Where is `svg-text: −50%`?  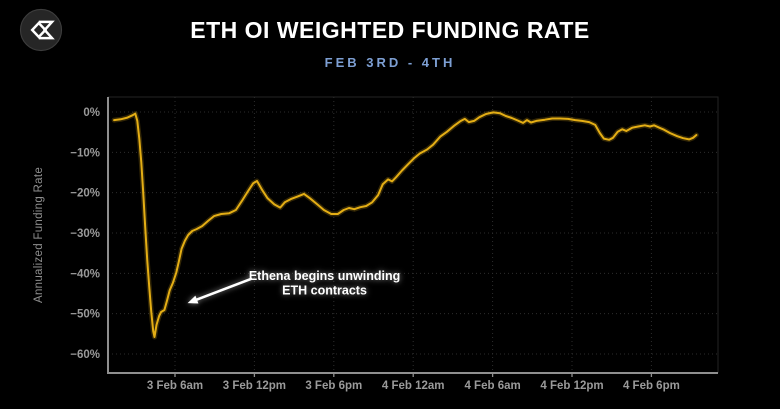
svg-text: −50% is located at coordinates (85, 315).